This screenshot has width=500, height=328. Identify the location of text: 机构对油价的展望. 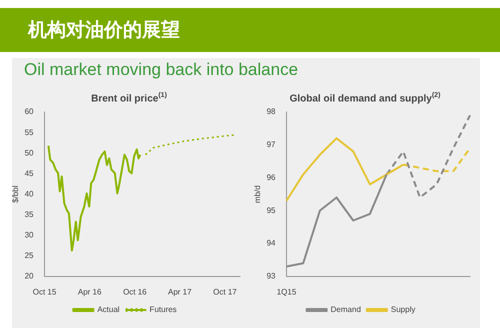
(104, 30).